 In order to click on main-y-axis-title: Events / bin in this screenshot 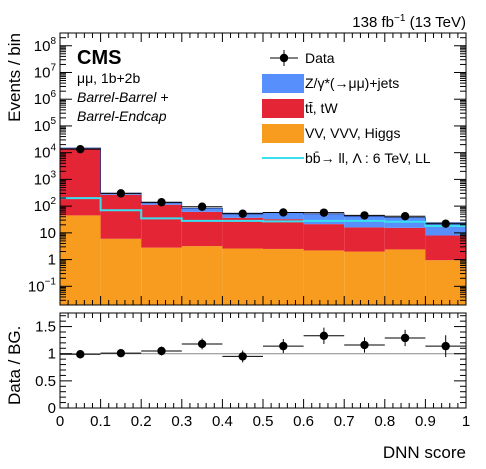, I will do `click(14, 77)`.